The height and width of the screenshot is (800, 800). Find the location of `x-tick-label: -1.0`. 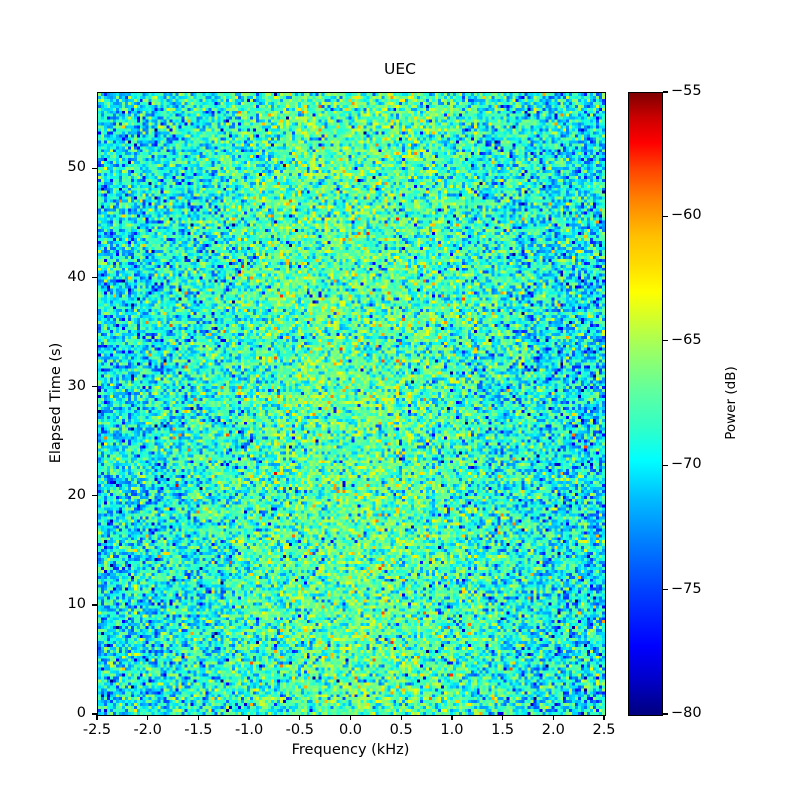

x-tick-label: -1.0 is located at coordinates (249, 730).